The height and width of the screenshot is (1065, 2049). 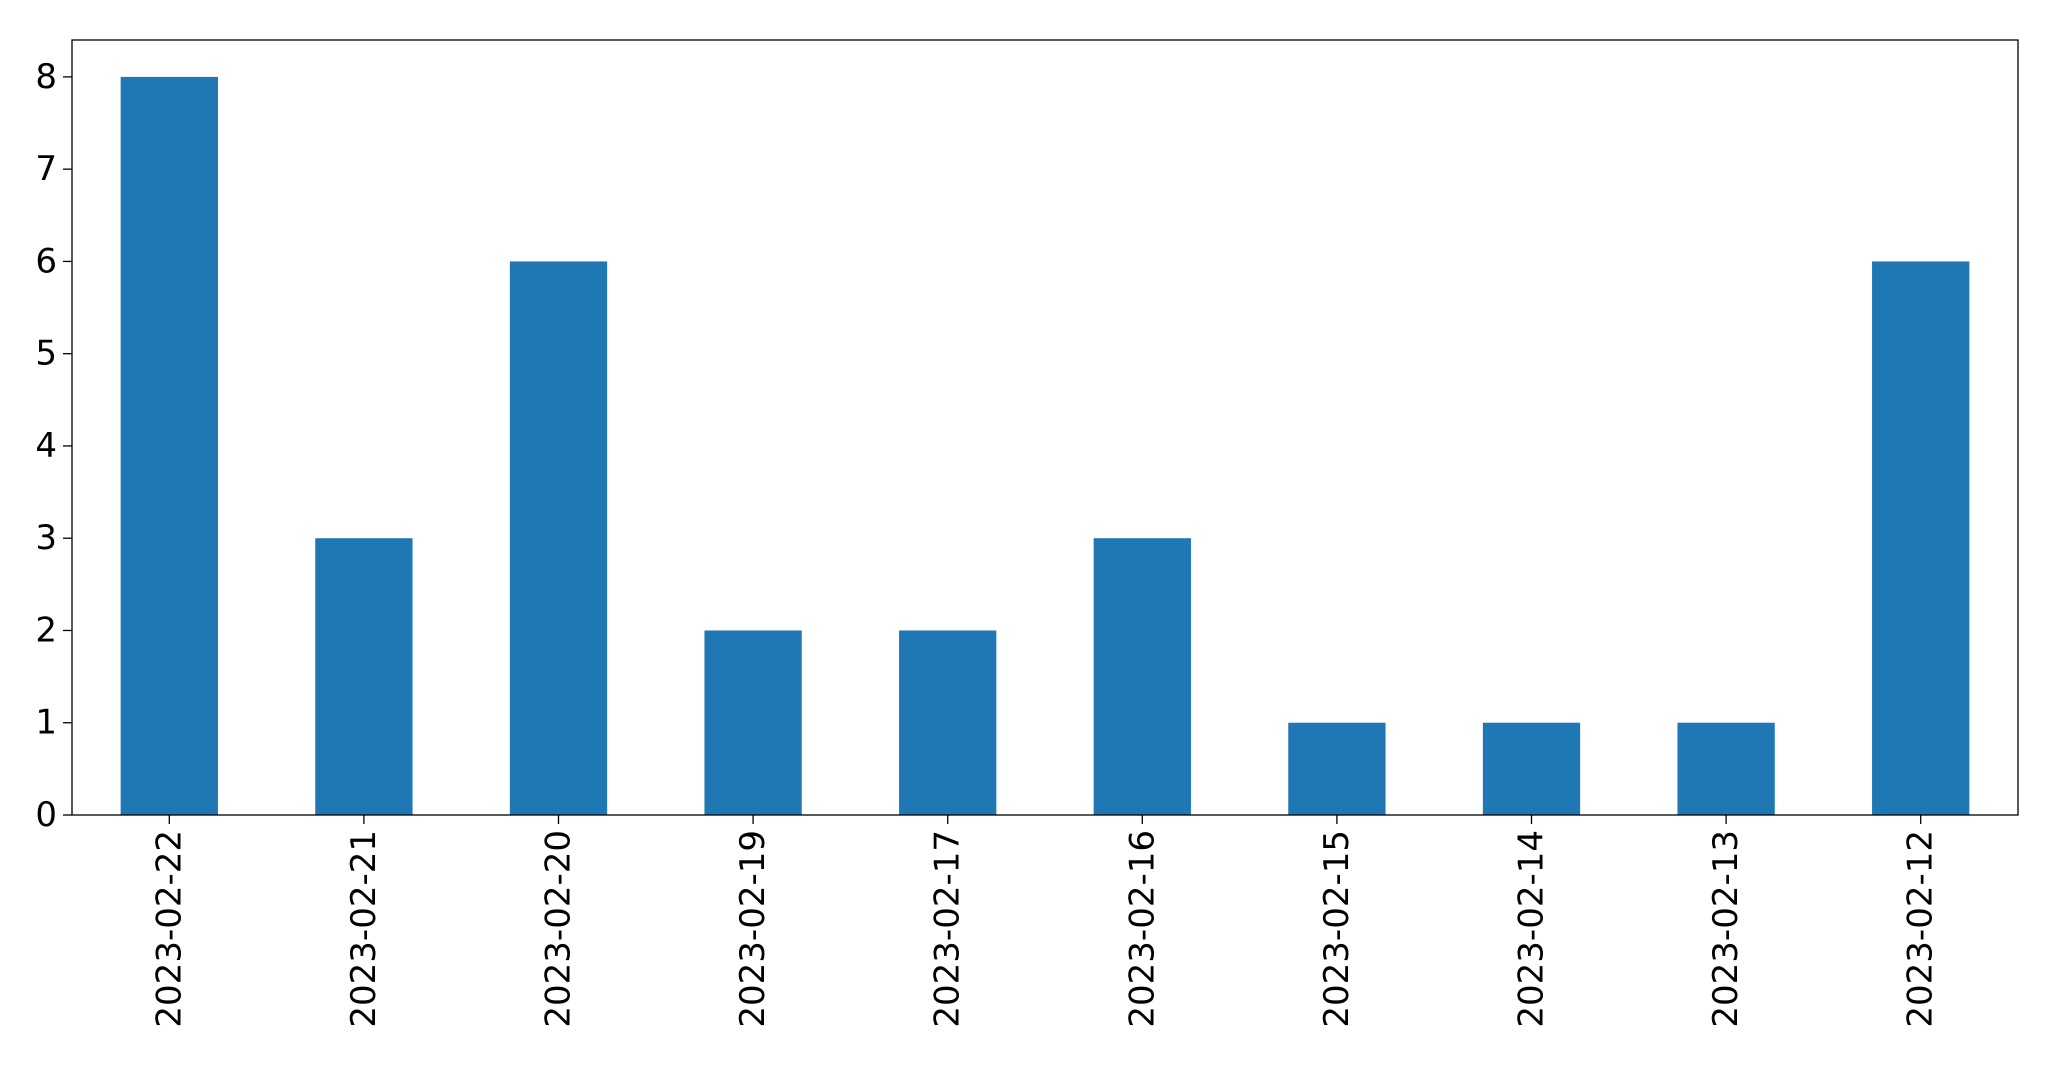 What do you see at coordinates (559, 929) in the screenshot?
I see `x-tick-label: 2023-02-20` at bounding box center [559, 929].